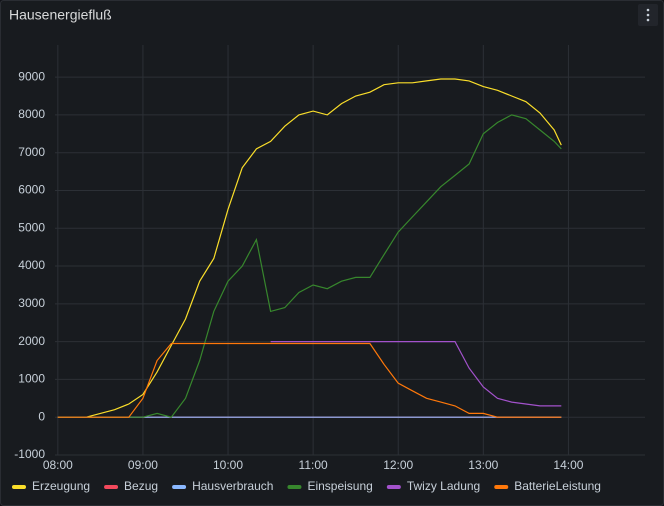 This screenshot has height=506, width=664. What do you see at coordinates (483, 465) in the screenshot?
I see `x-tick-label: 13:00` at bounding box center [483, 465].